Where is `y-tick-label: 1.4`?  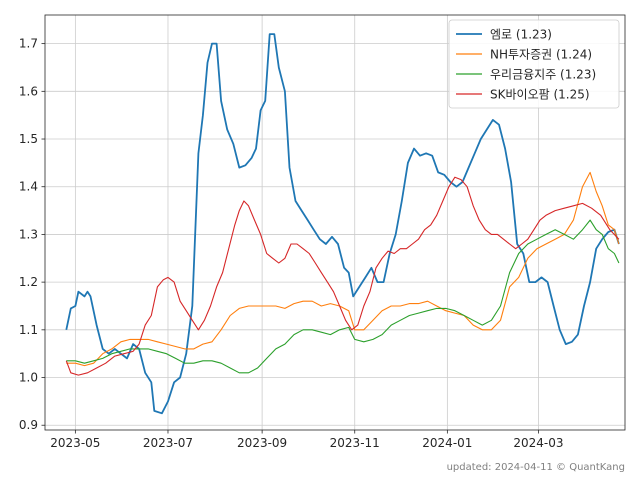
y-tick-label: 1.4 is located at coordinates (28, 187).